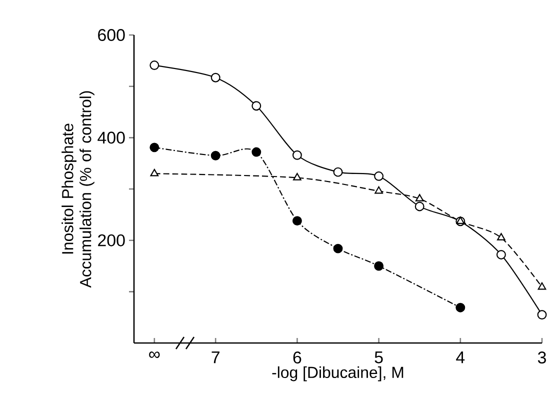 The width and height of the screenshot is (553, 406). What do you see at coordinates (216, 358) in the screenshot?
I see `x-tick-label: 7` at bounding box center [216, 358].